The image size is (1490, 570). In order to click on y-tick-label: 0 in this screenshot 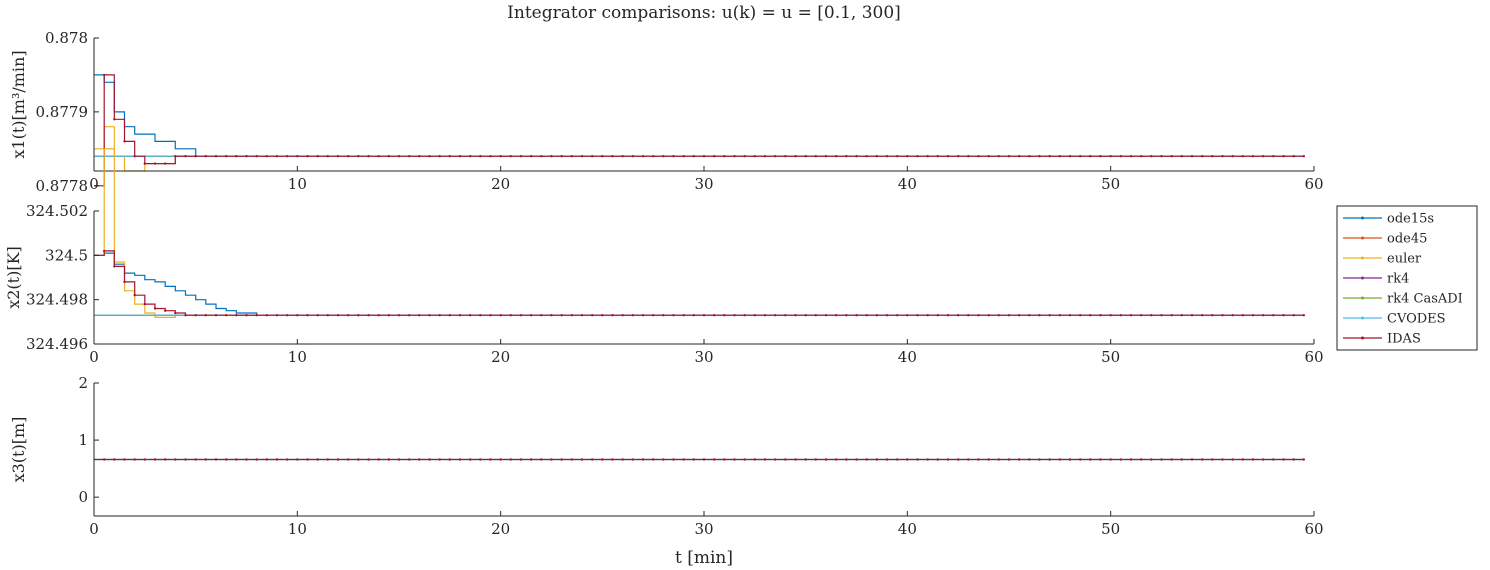, I will do `click(83, 497)`.